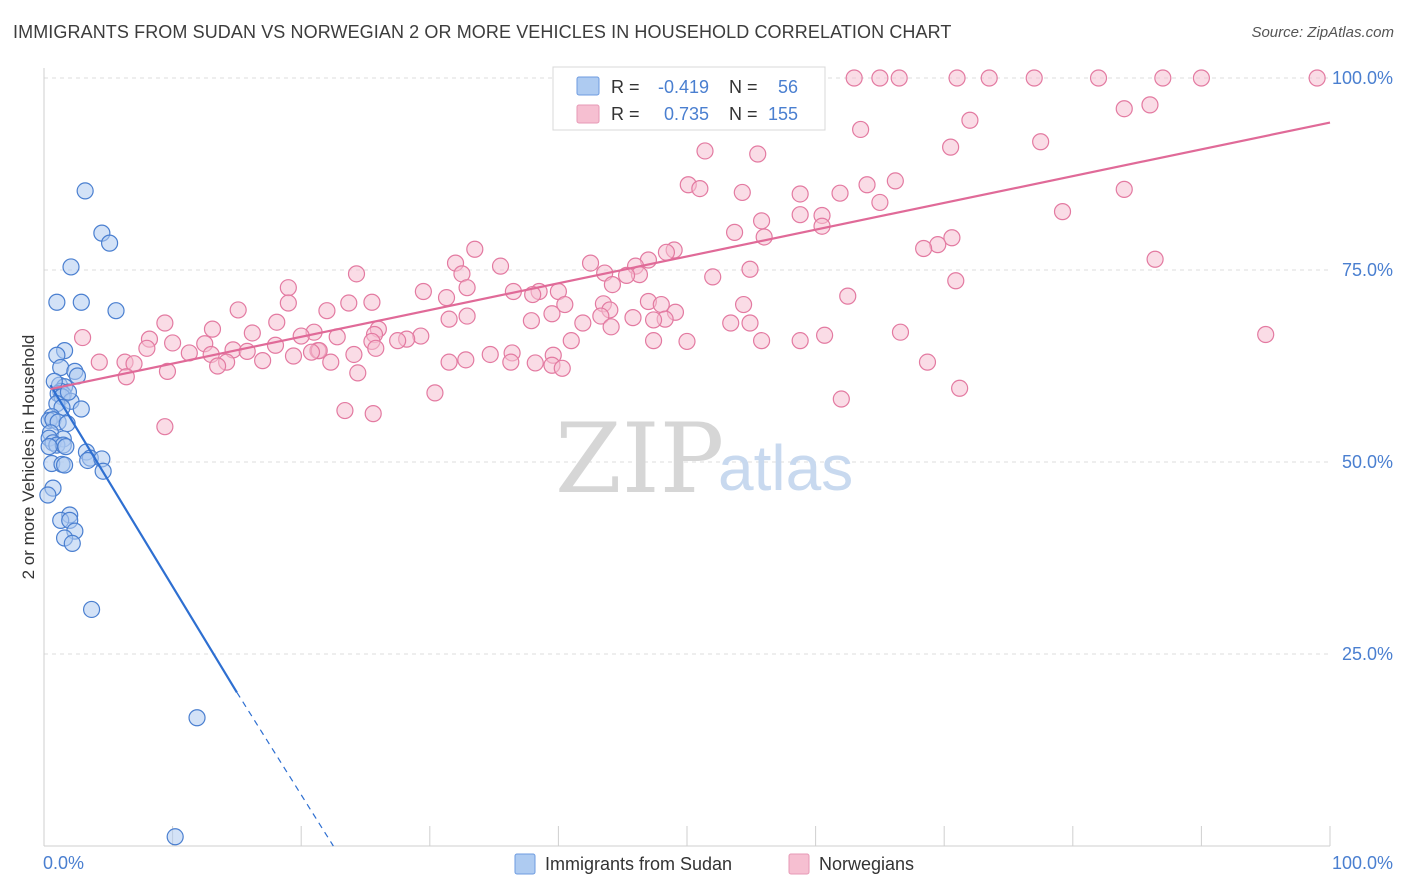 The height and width of the screenshot is (892, 1406). Describe the element at coordinates (1367, 654) in the screenshot. I see `y-tick-label-25: 25.0%` at that location.